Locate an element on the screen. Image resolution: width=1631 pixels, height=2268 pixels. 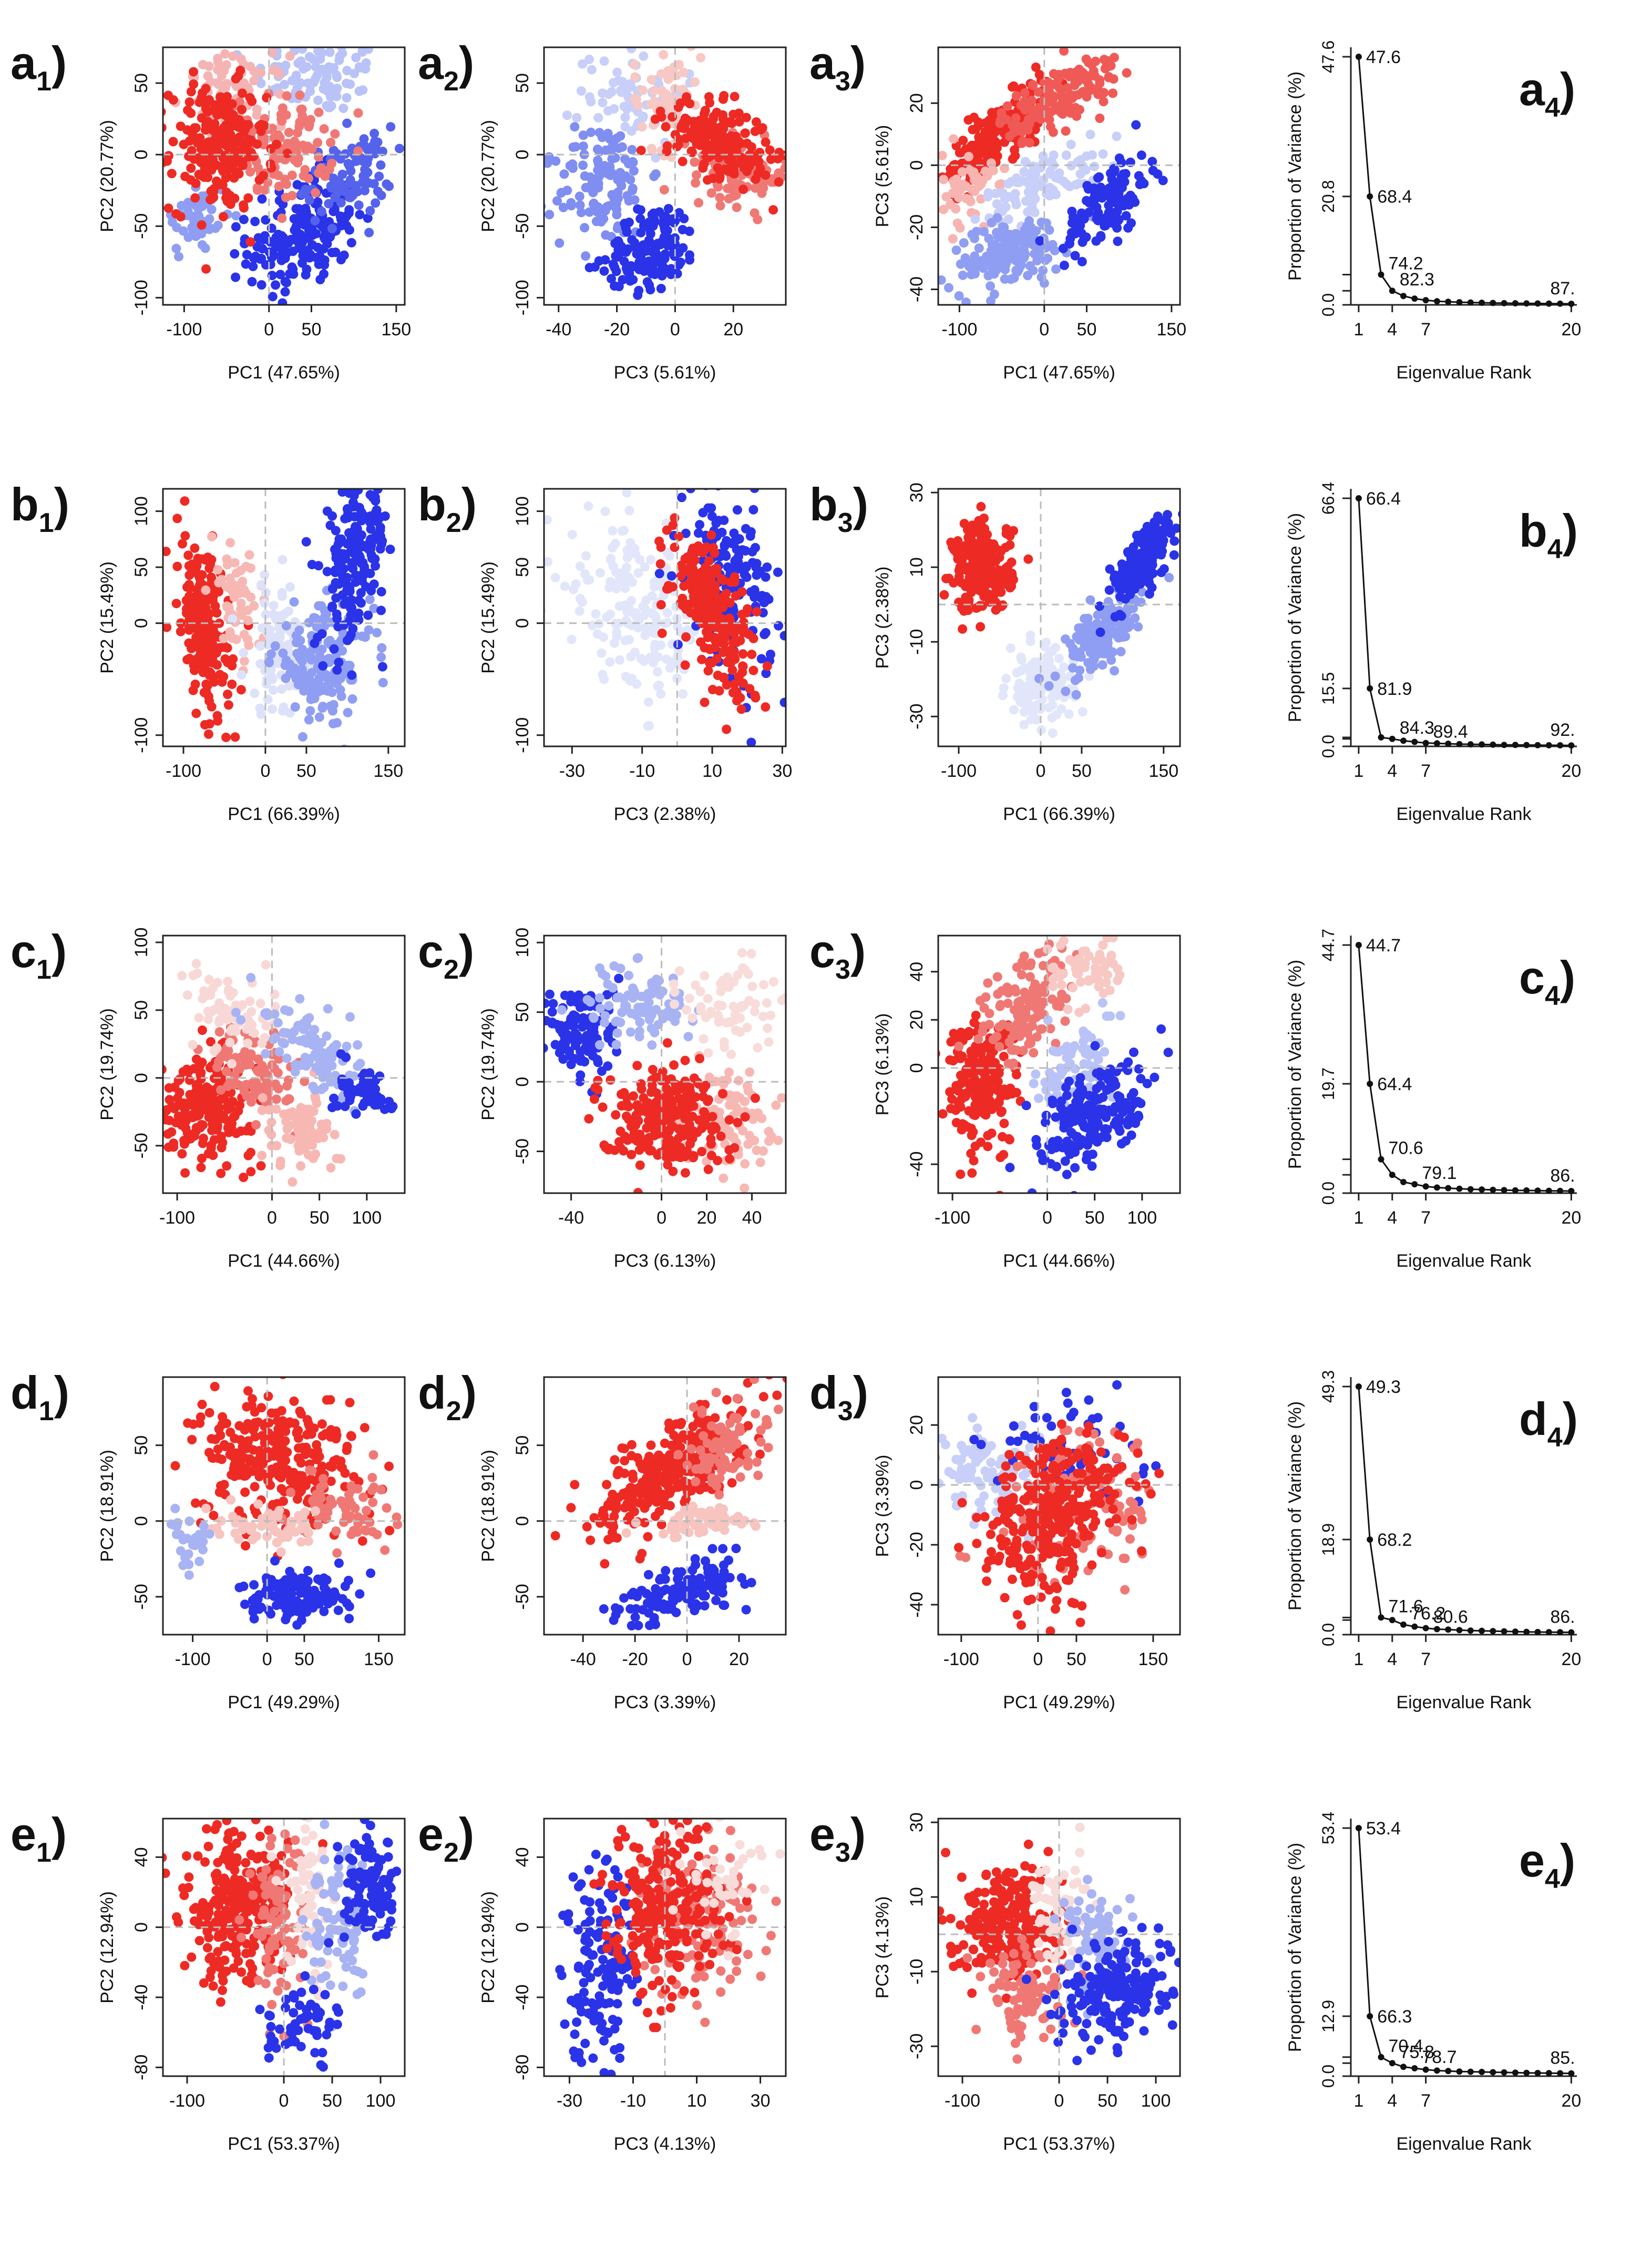
x-tick-label: 150 is located at coordinates (1171, 330).